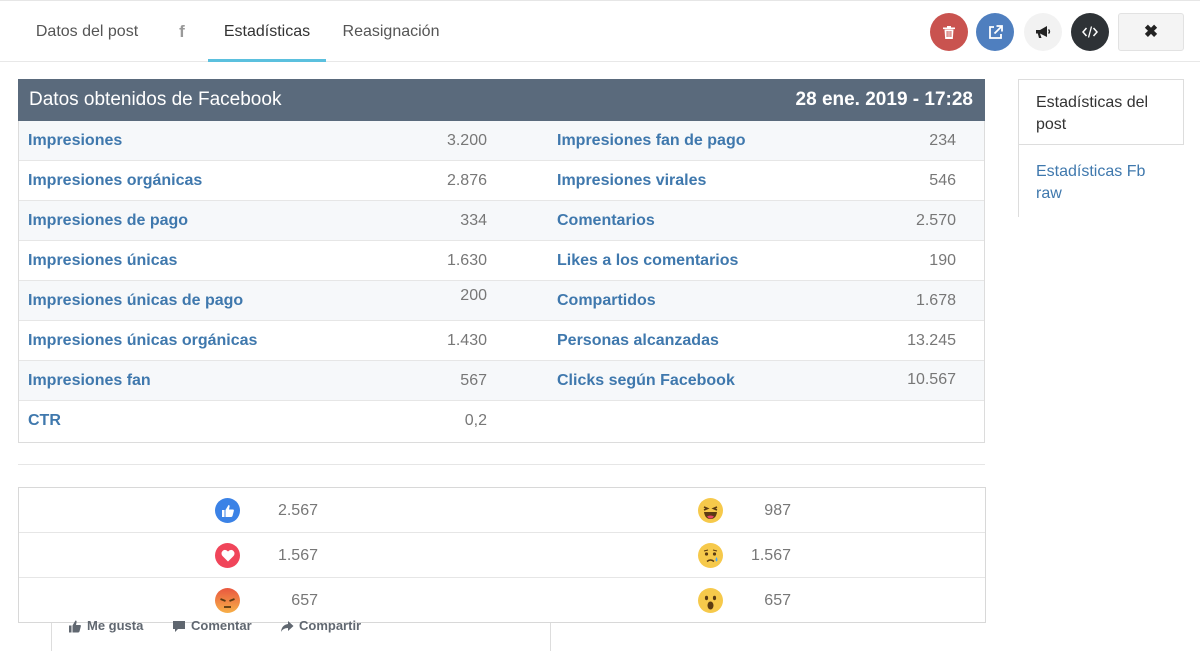 The height and width of the screenshot is (651, 1200). Describe the element at coordinates (632, 180) in the screenshot. I see `stat-label: Impresiones virales` at that location.